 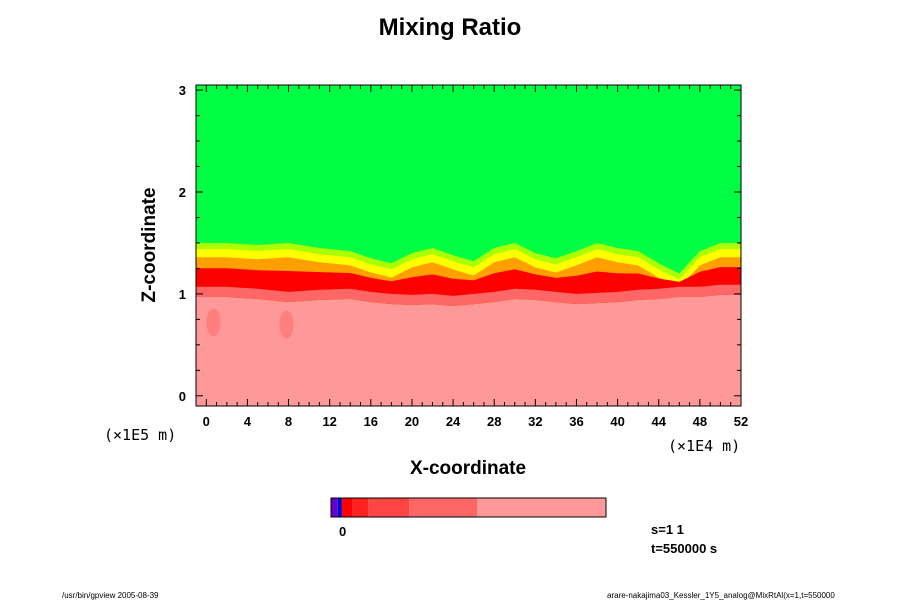 I want to click on colorbar-frame, so click(x=468, y=507).